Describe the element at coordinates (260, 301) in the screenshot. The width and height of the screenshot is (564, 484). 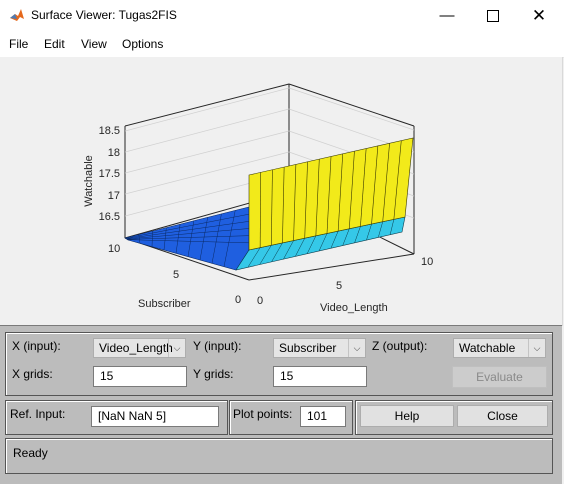
I see `x-tick-label: 0` at that location.